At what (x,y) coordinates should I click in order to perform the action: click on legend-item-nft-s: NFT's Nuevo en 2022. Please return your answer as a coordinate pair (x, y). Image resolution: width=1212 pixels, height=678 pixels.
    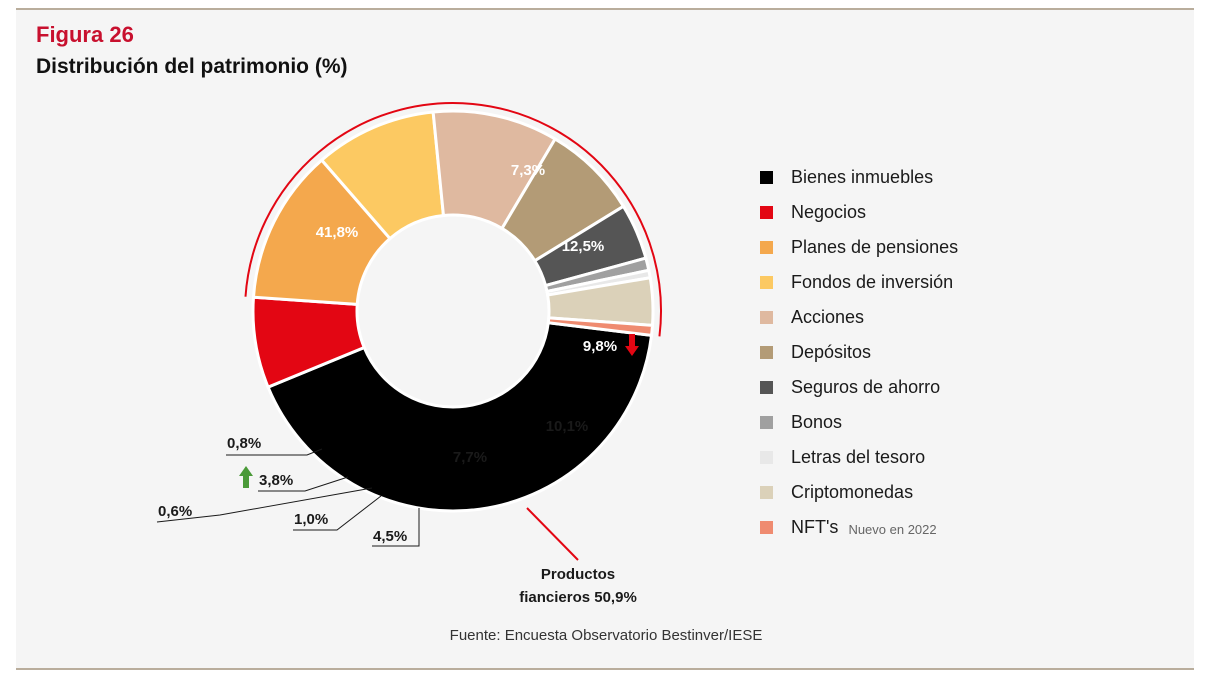
    Looking at the image, I should click on (859, 527).